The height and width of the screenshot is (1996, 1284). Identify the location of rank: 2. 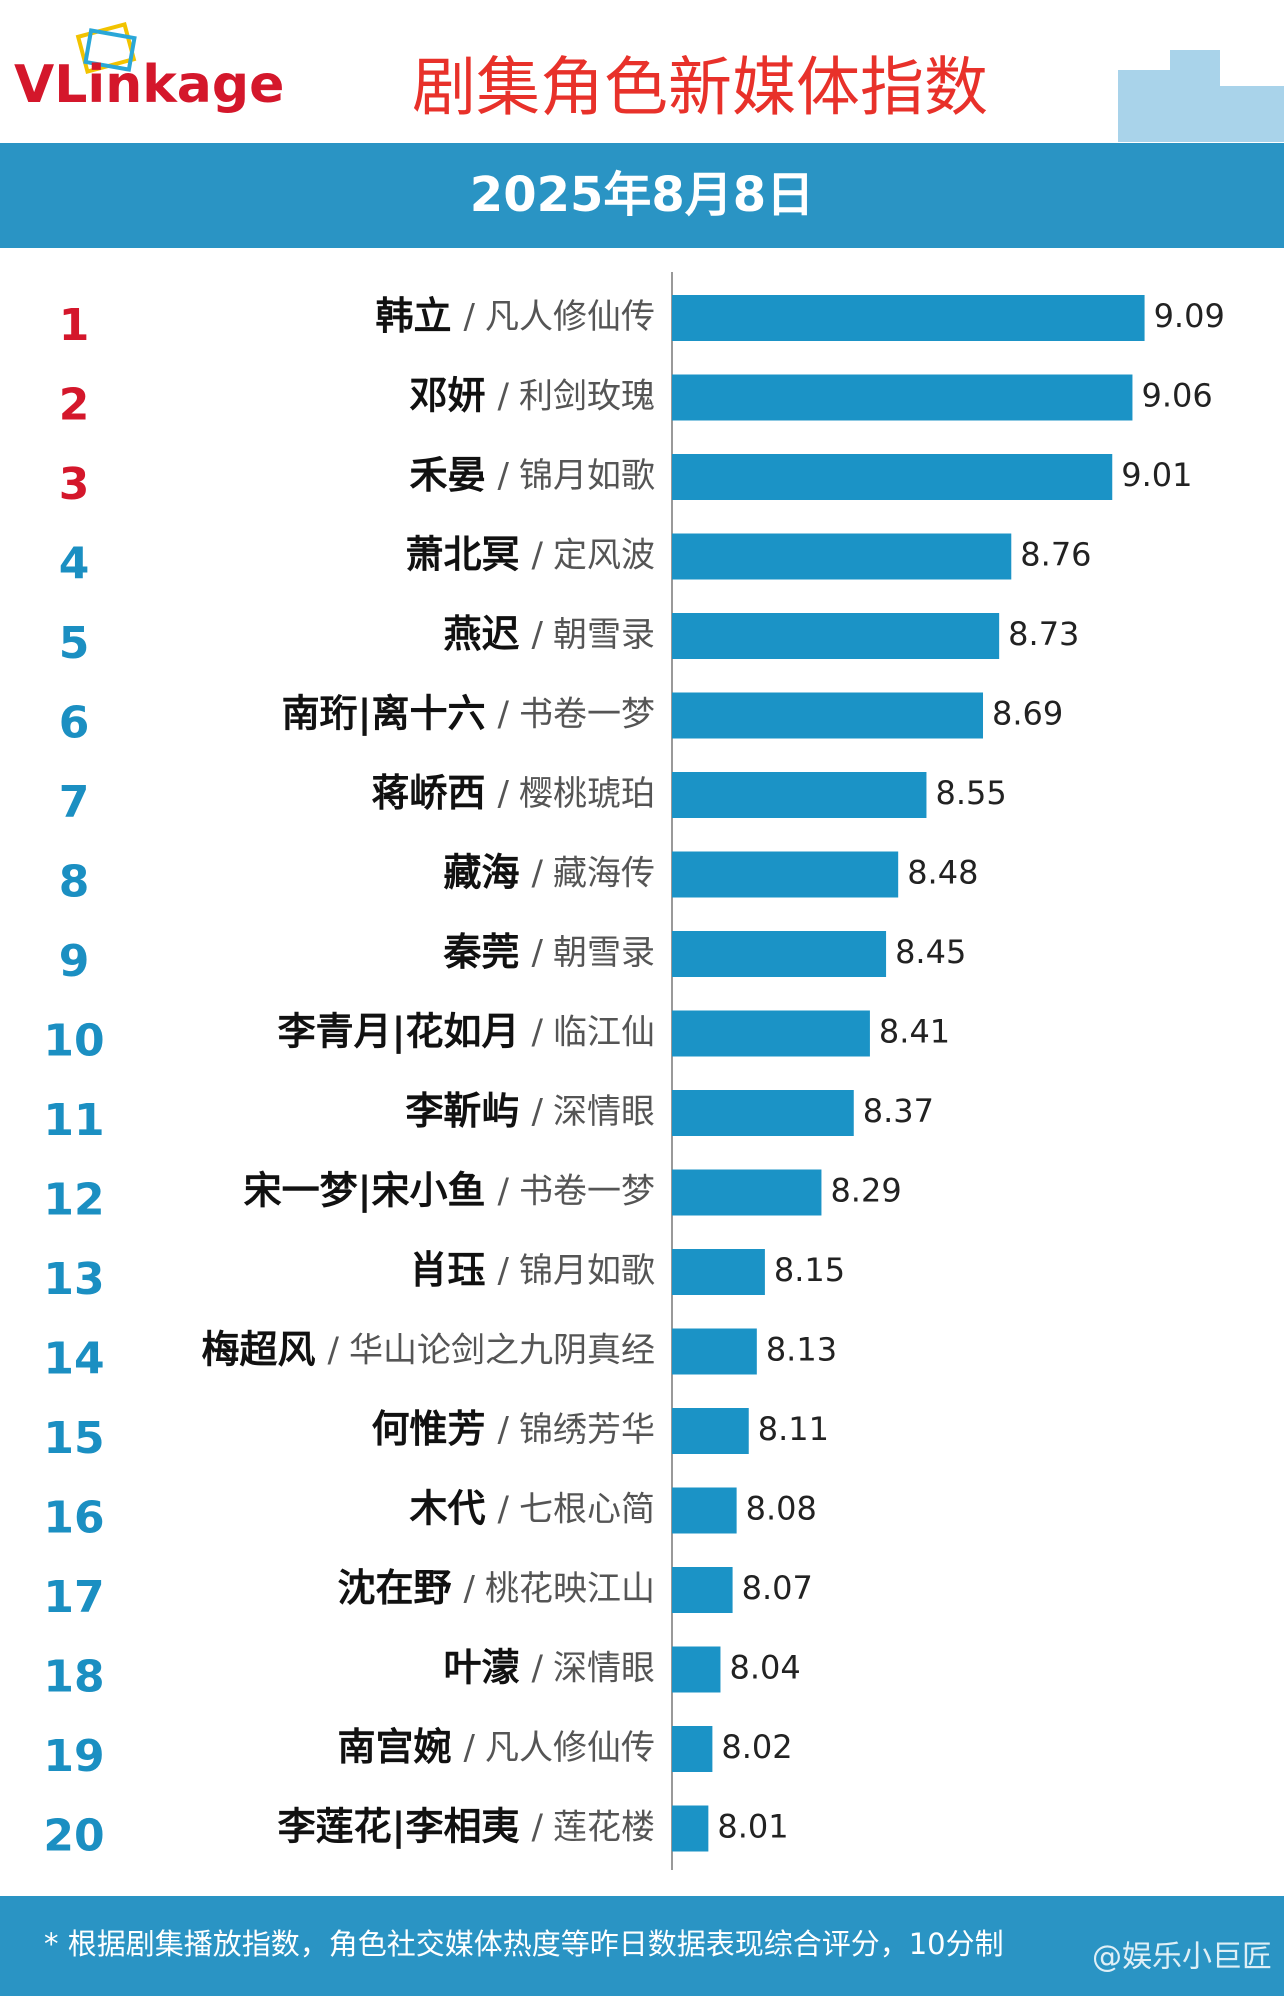
(74, 405).